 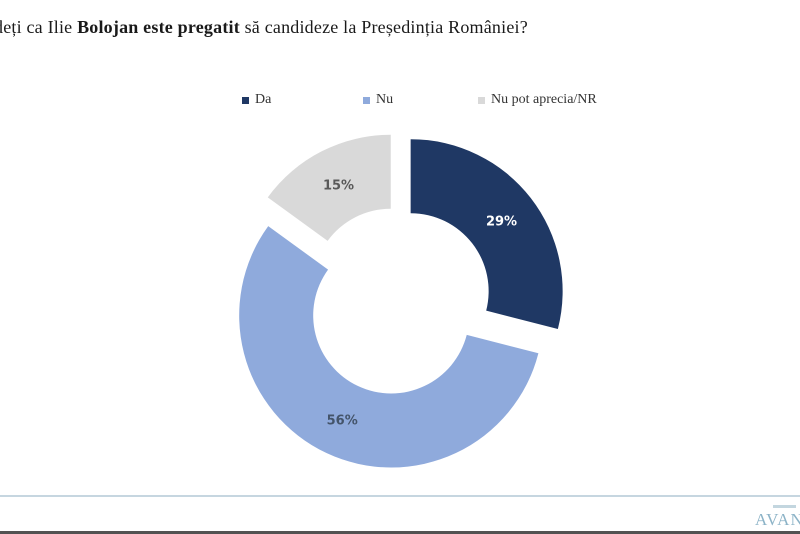 What do you see at coordinates (777, 519) in the screenshot?
I see `avangarde-logo: AVAN` at bounding box center [777, 519].